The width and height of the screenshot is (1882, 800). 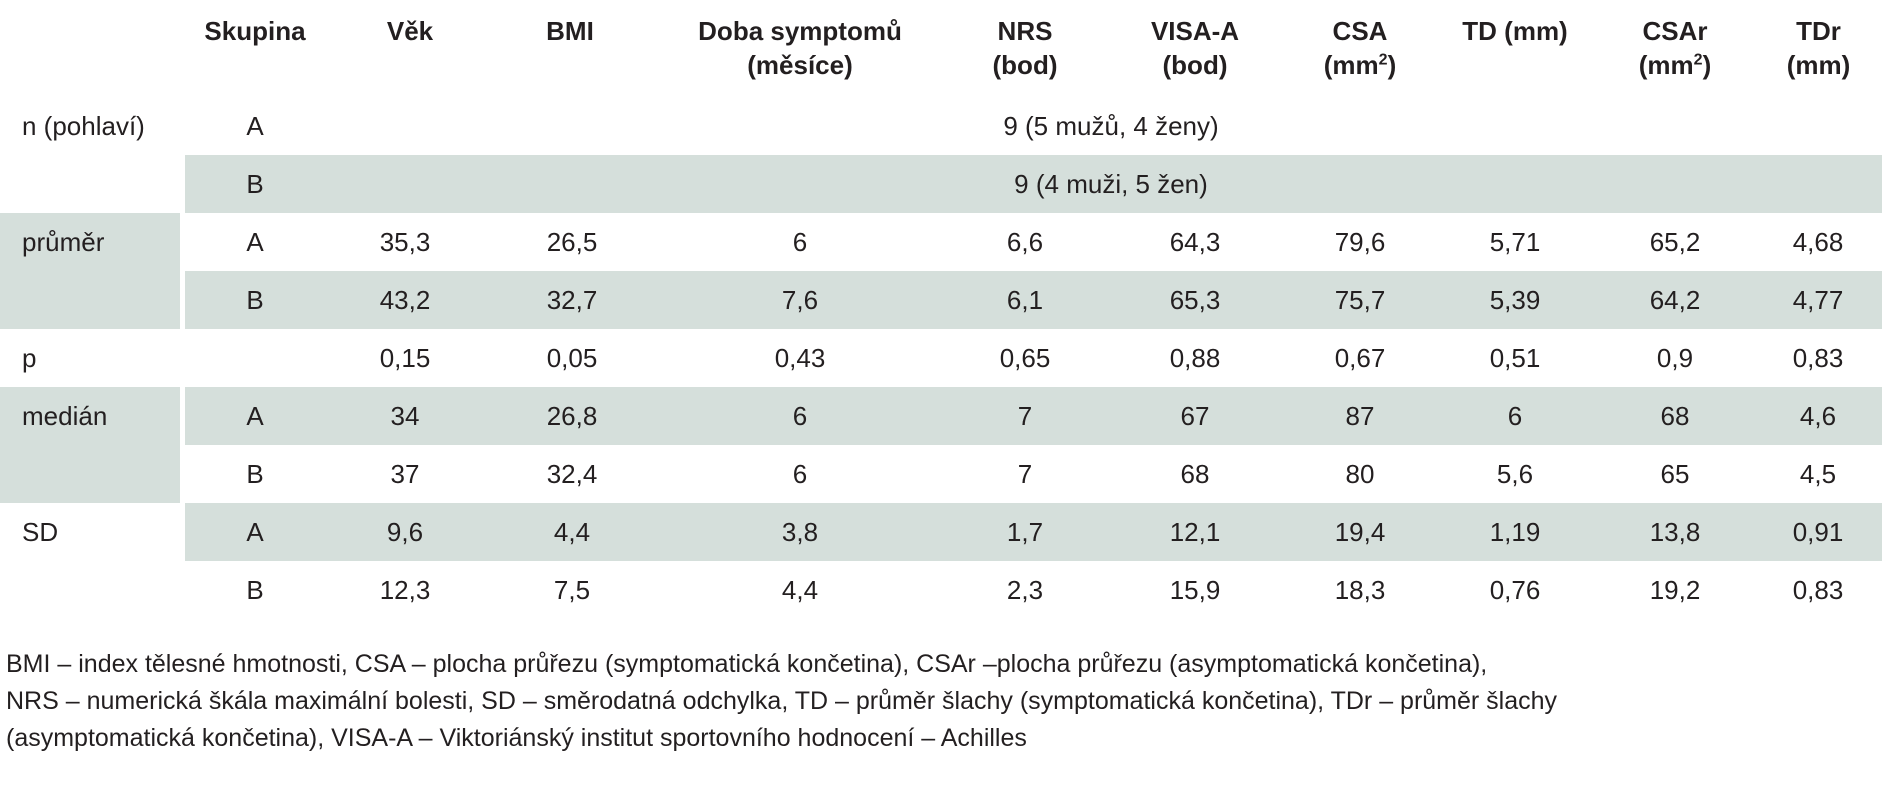 I want to click on value-cell: 2,3, so click(x=1025, y=589).